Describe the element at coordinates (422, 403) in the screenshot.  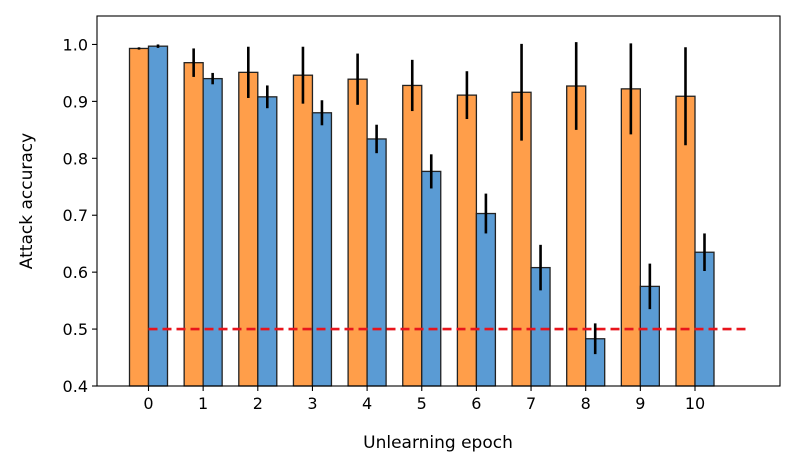
I see `x-tick-label: 5` at that location.